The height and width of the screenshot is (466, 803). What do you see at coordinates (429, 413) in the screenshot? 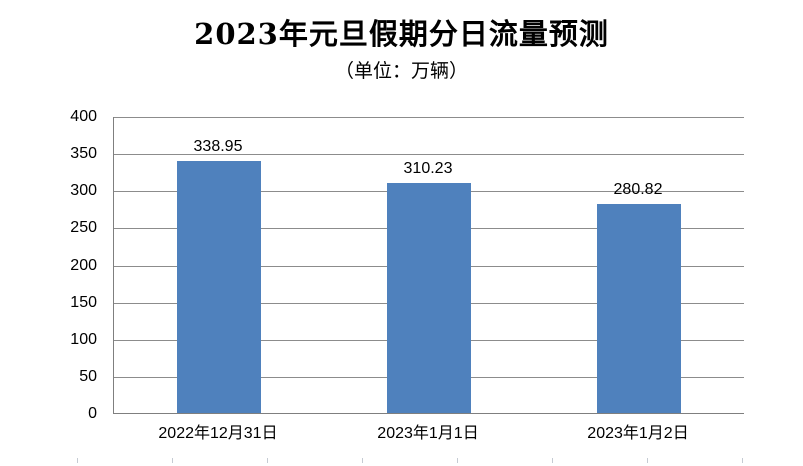
I see `x-axis-line` at bounding box center [429, 413].